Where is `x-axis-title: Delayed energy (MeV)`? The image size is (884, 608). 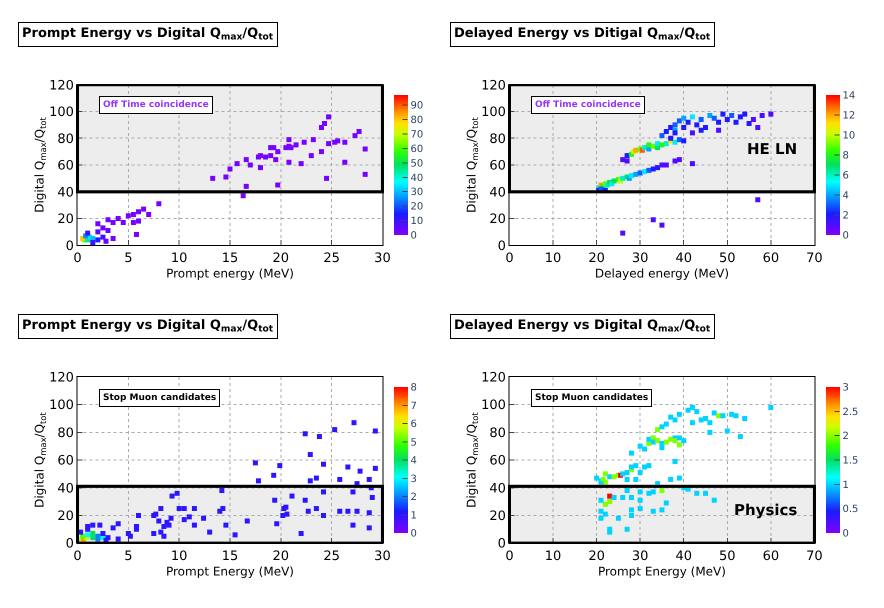 x-axis-title: Delayed energy (MeV) is located at coordinates (662, 273).